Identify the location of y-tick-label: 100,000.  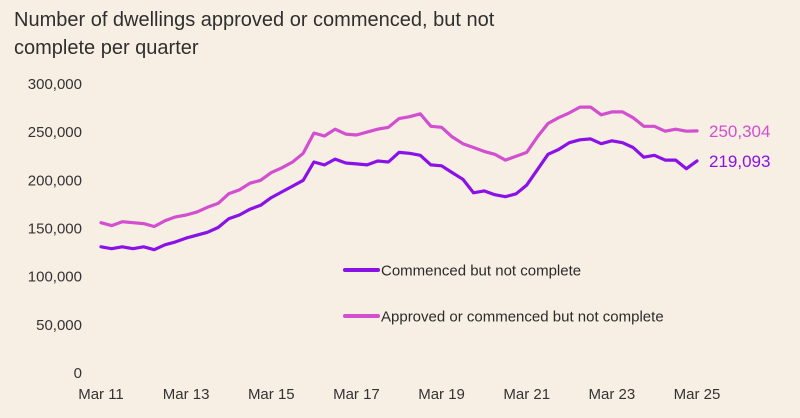
(55, 277).